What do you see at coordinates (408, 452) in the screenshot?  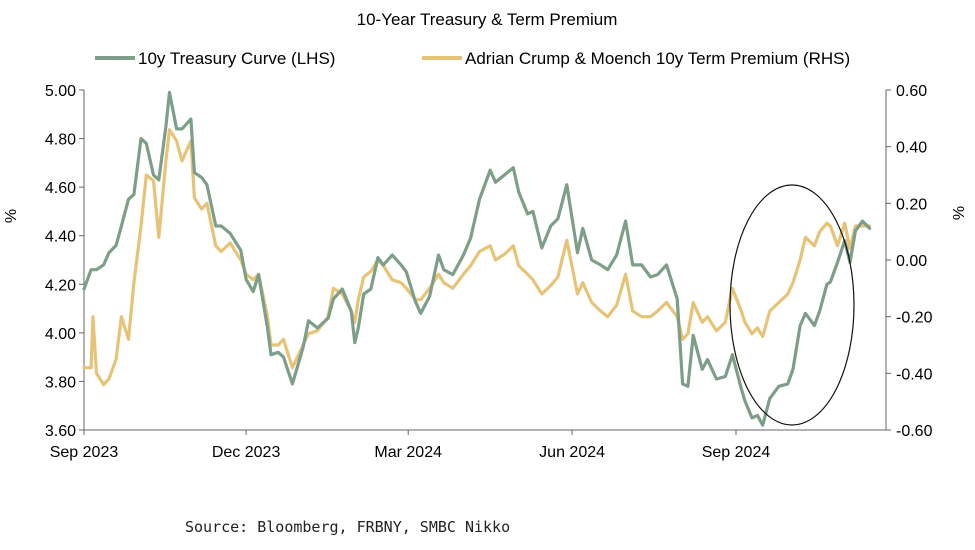 I see `x-tick-label: Mar 2024` at bounding box center [408, 452].